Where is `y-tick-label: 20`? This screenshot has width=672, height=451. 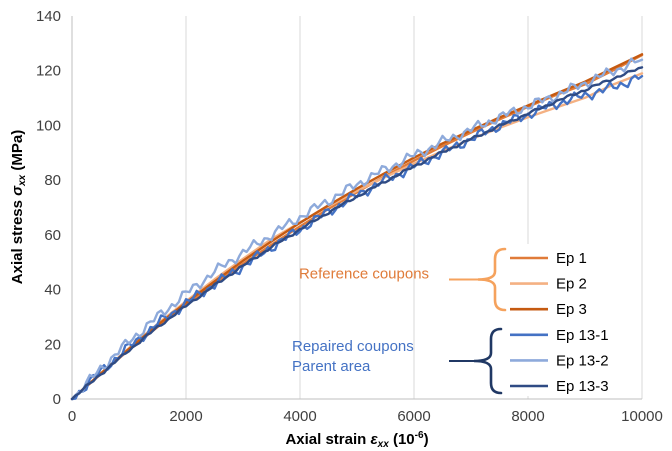
y-tick-label: 20 is located at coordinates (52, 344).